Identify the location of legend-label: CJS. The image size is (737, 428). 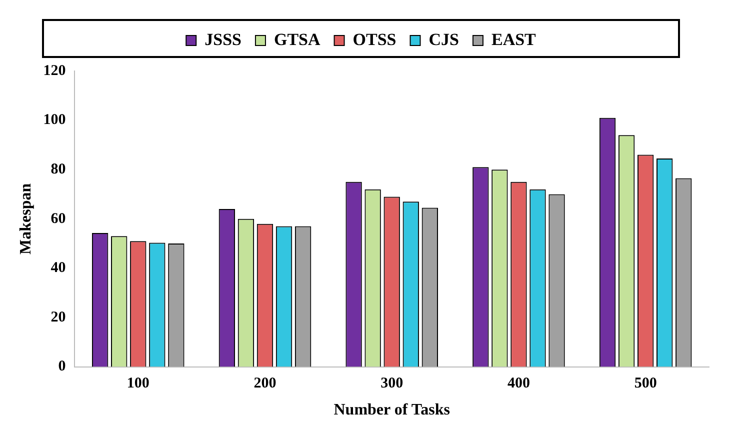
(443, 39).